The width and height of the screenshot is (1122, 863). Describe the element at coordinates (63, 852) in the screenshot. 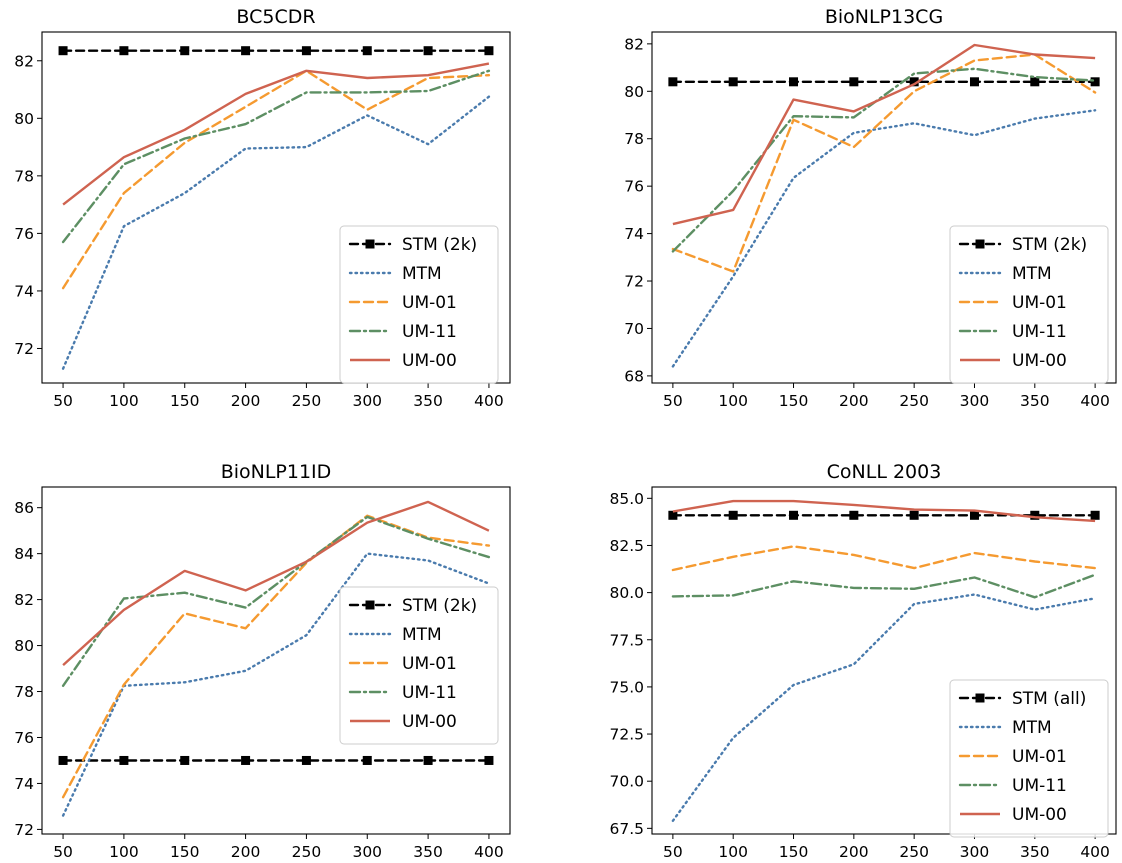

I see `x-tick-label: 50` at that location.